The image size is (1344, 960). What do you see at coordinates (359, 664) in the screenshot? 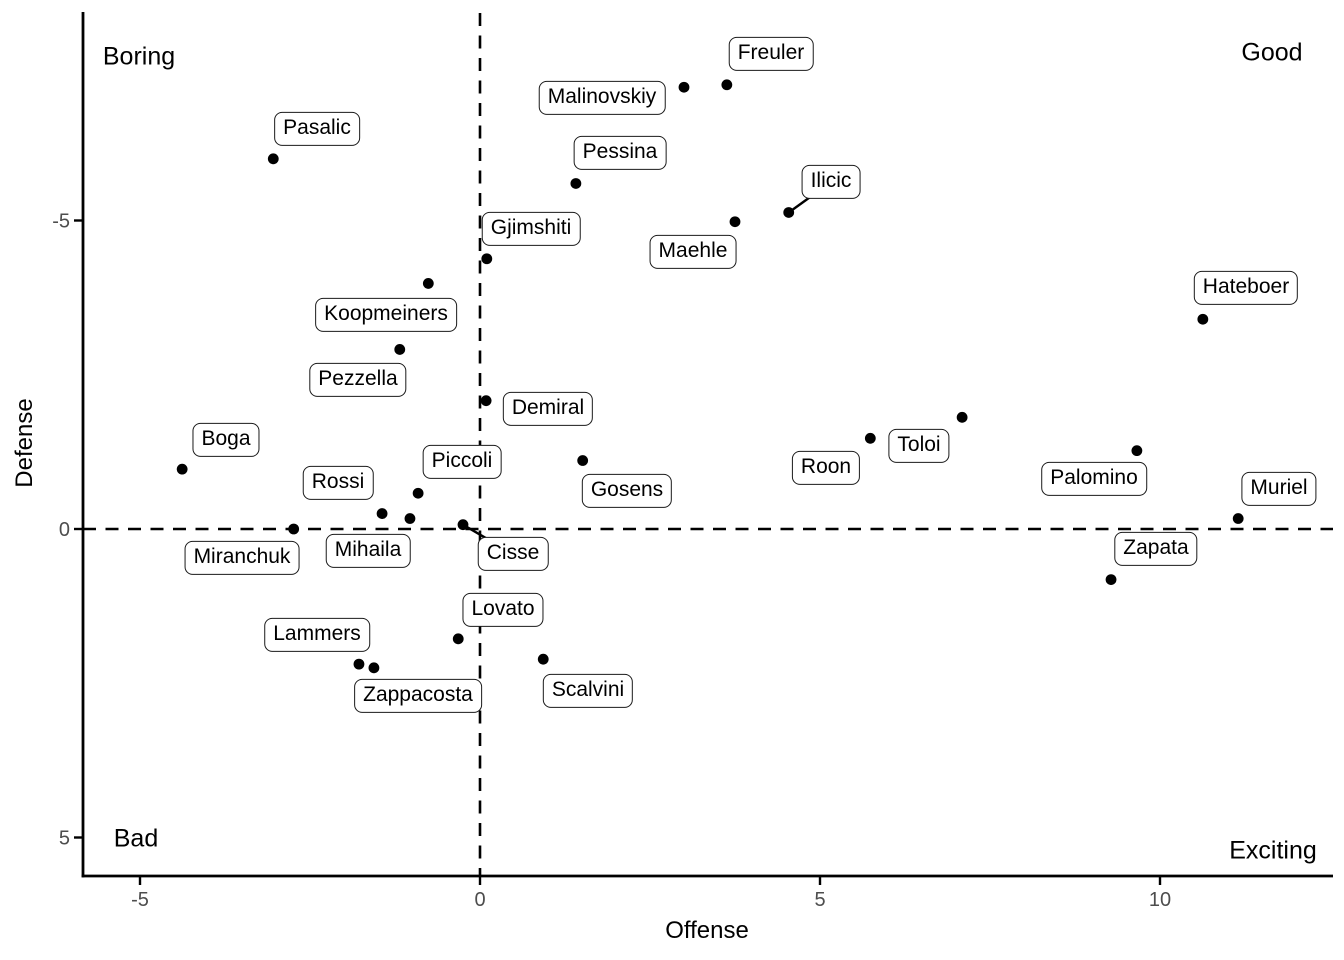
I see `point-lammers` at bounding box center [359, 664].